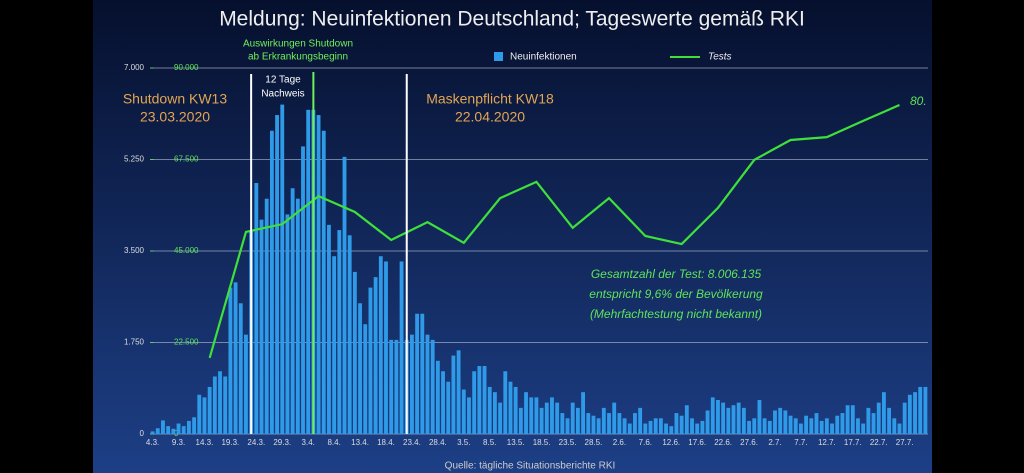  I want to click on legend-label: Tests, so click(720, 57).